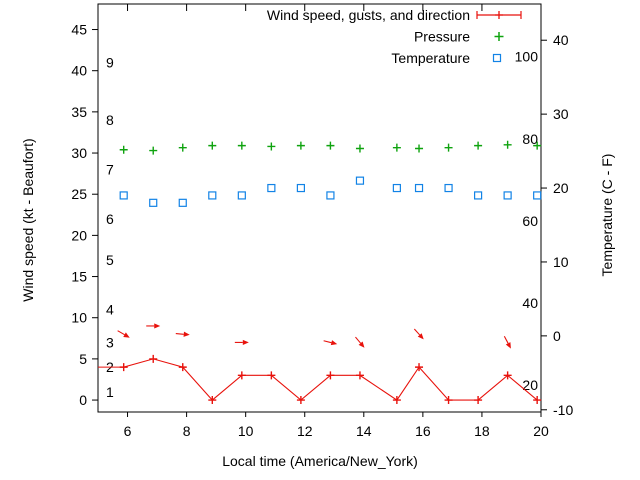 The image size is (640, 480). Describe the element at coordinates (110, 342) in the screenshot. I see `beaufort-scale-label: 3` at that location.